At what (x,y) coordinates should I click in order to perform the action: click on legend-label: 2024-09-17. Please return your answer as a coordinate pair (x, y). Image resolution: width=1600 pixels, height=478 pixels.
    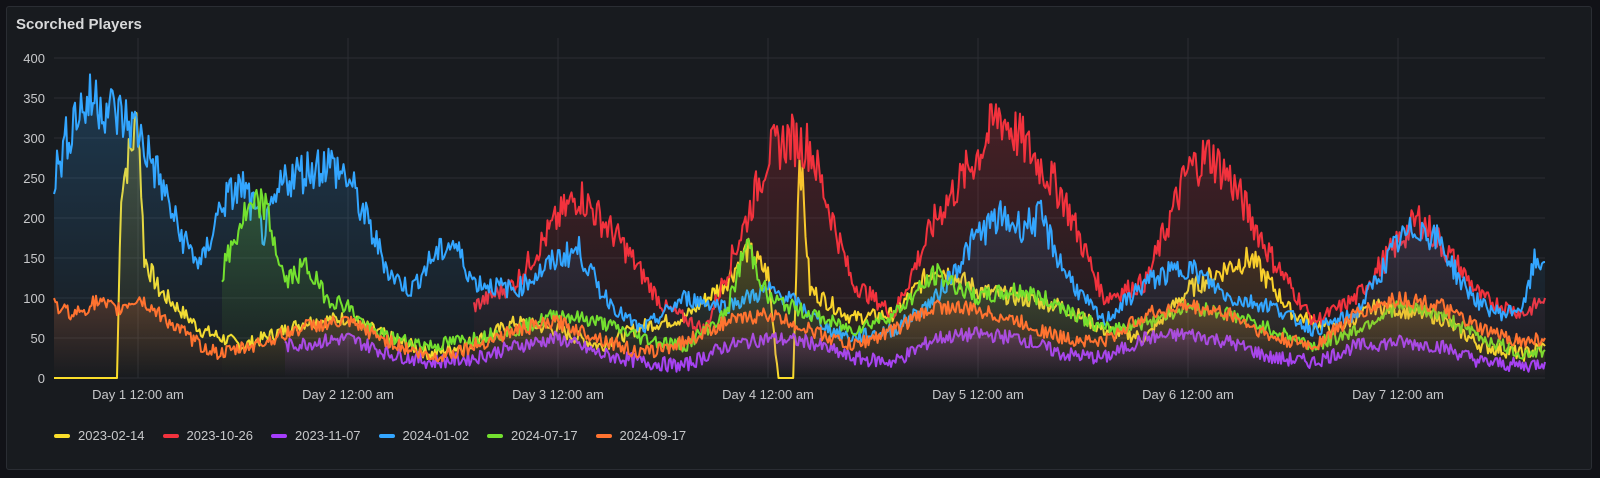
    Looking at the image, I should click on (653, 435).